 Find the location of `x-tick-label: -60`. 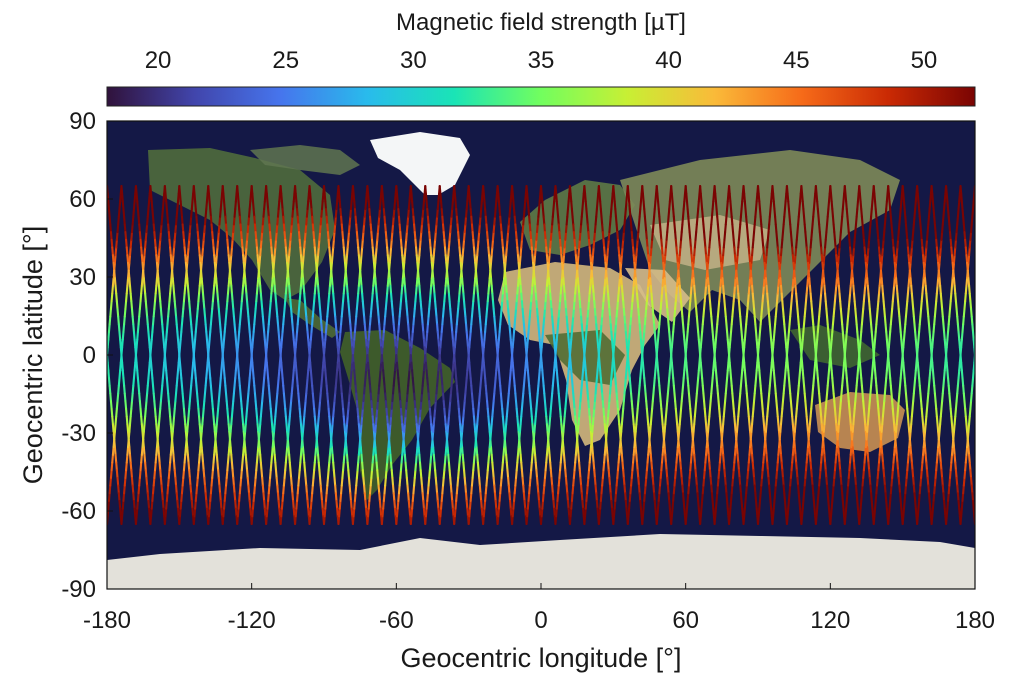

x-tick-label: -60 is located at coordinates (396, 620).